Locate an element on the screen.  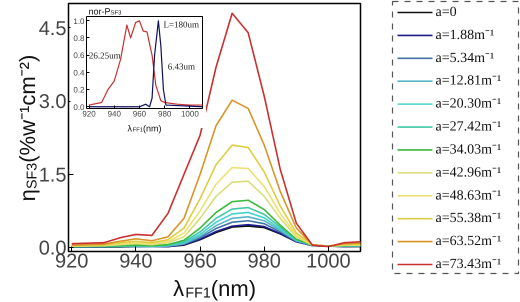
legend-label: a=48.63m⁻¹ is located at coordinates (469, 196).